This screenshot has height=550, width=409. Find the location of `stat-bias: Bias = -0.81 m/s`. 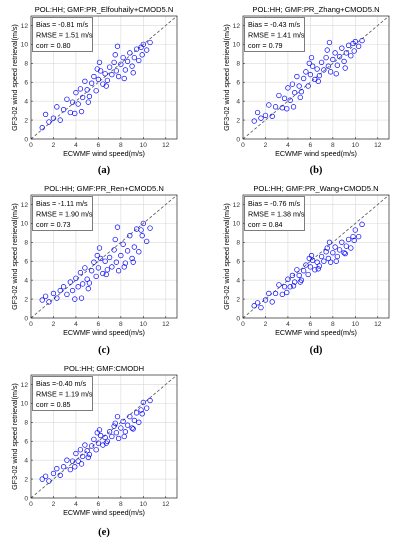

stat-bias: Bias = -0.81 m/s is located at coordinates (62, 24).